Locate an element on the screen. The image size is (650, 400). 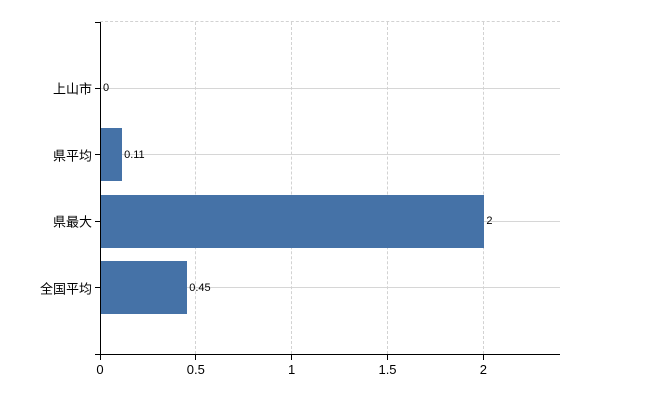
plot-top-border is located at coordinates (330, 21).